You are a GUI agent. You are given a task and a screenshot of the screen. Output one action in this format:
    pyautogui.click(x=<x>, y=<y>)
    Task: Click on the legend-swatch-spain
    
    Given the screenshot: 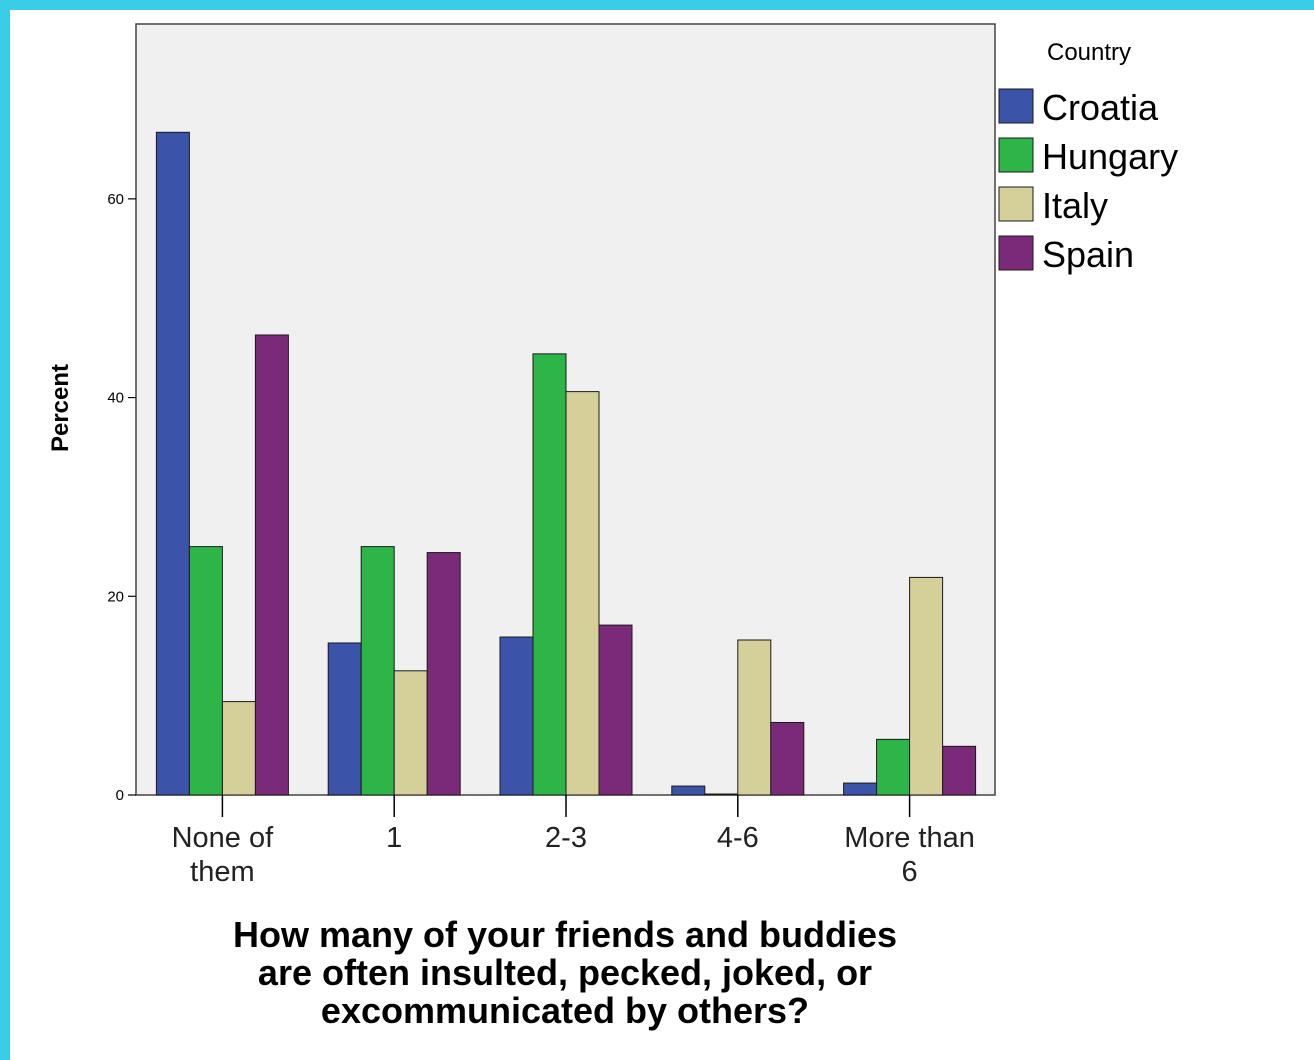 What is the action you would take?
    pyautogui.click(x=1016, y=253)
    